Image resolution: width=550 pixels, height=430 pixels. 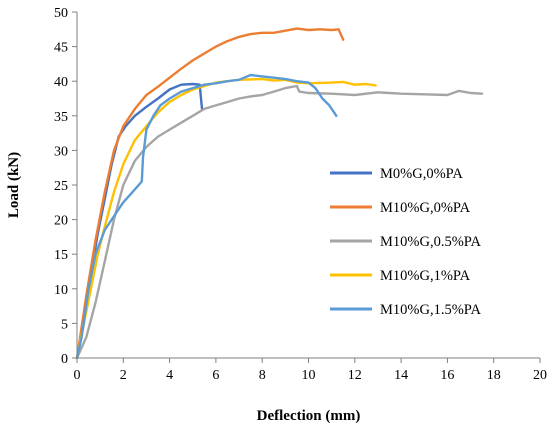 I want to click on x-tick-label: 14, so click(x=401, y=375).